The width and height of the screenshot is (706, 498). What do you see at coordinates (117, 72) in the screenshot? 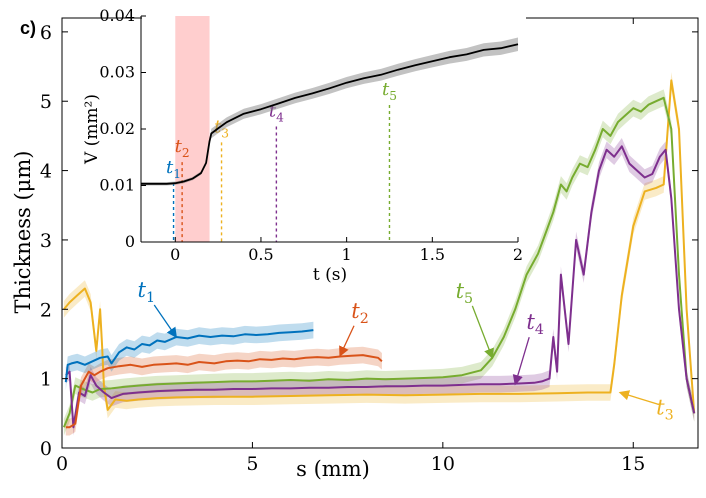
I see `inset-y-tick-label: 0.03` at bounding box center [117, 72].